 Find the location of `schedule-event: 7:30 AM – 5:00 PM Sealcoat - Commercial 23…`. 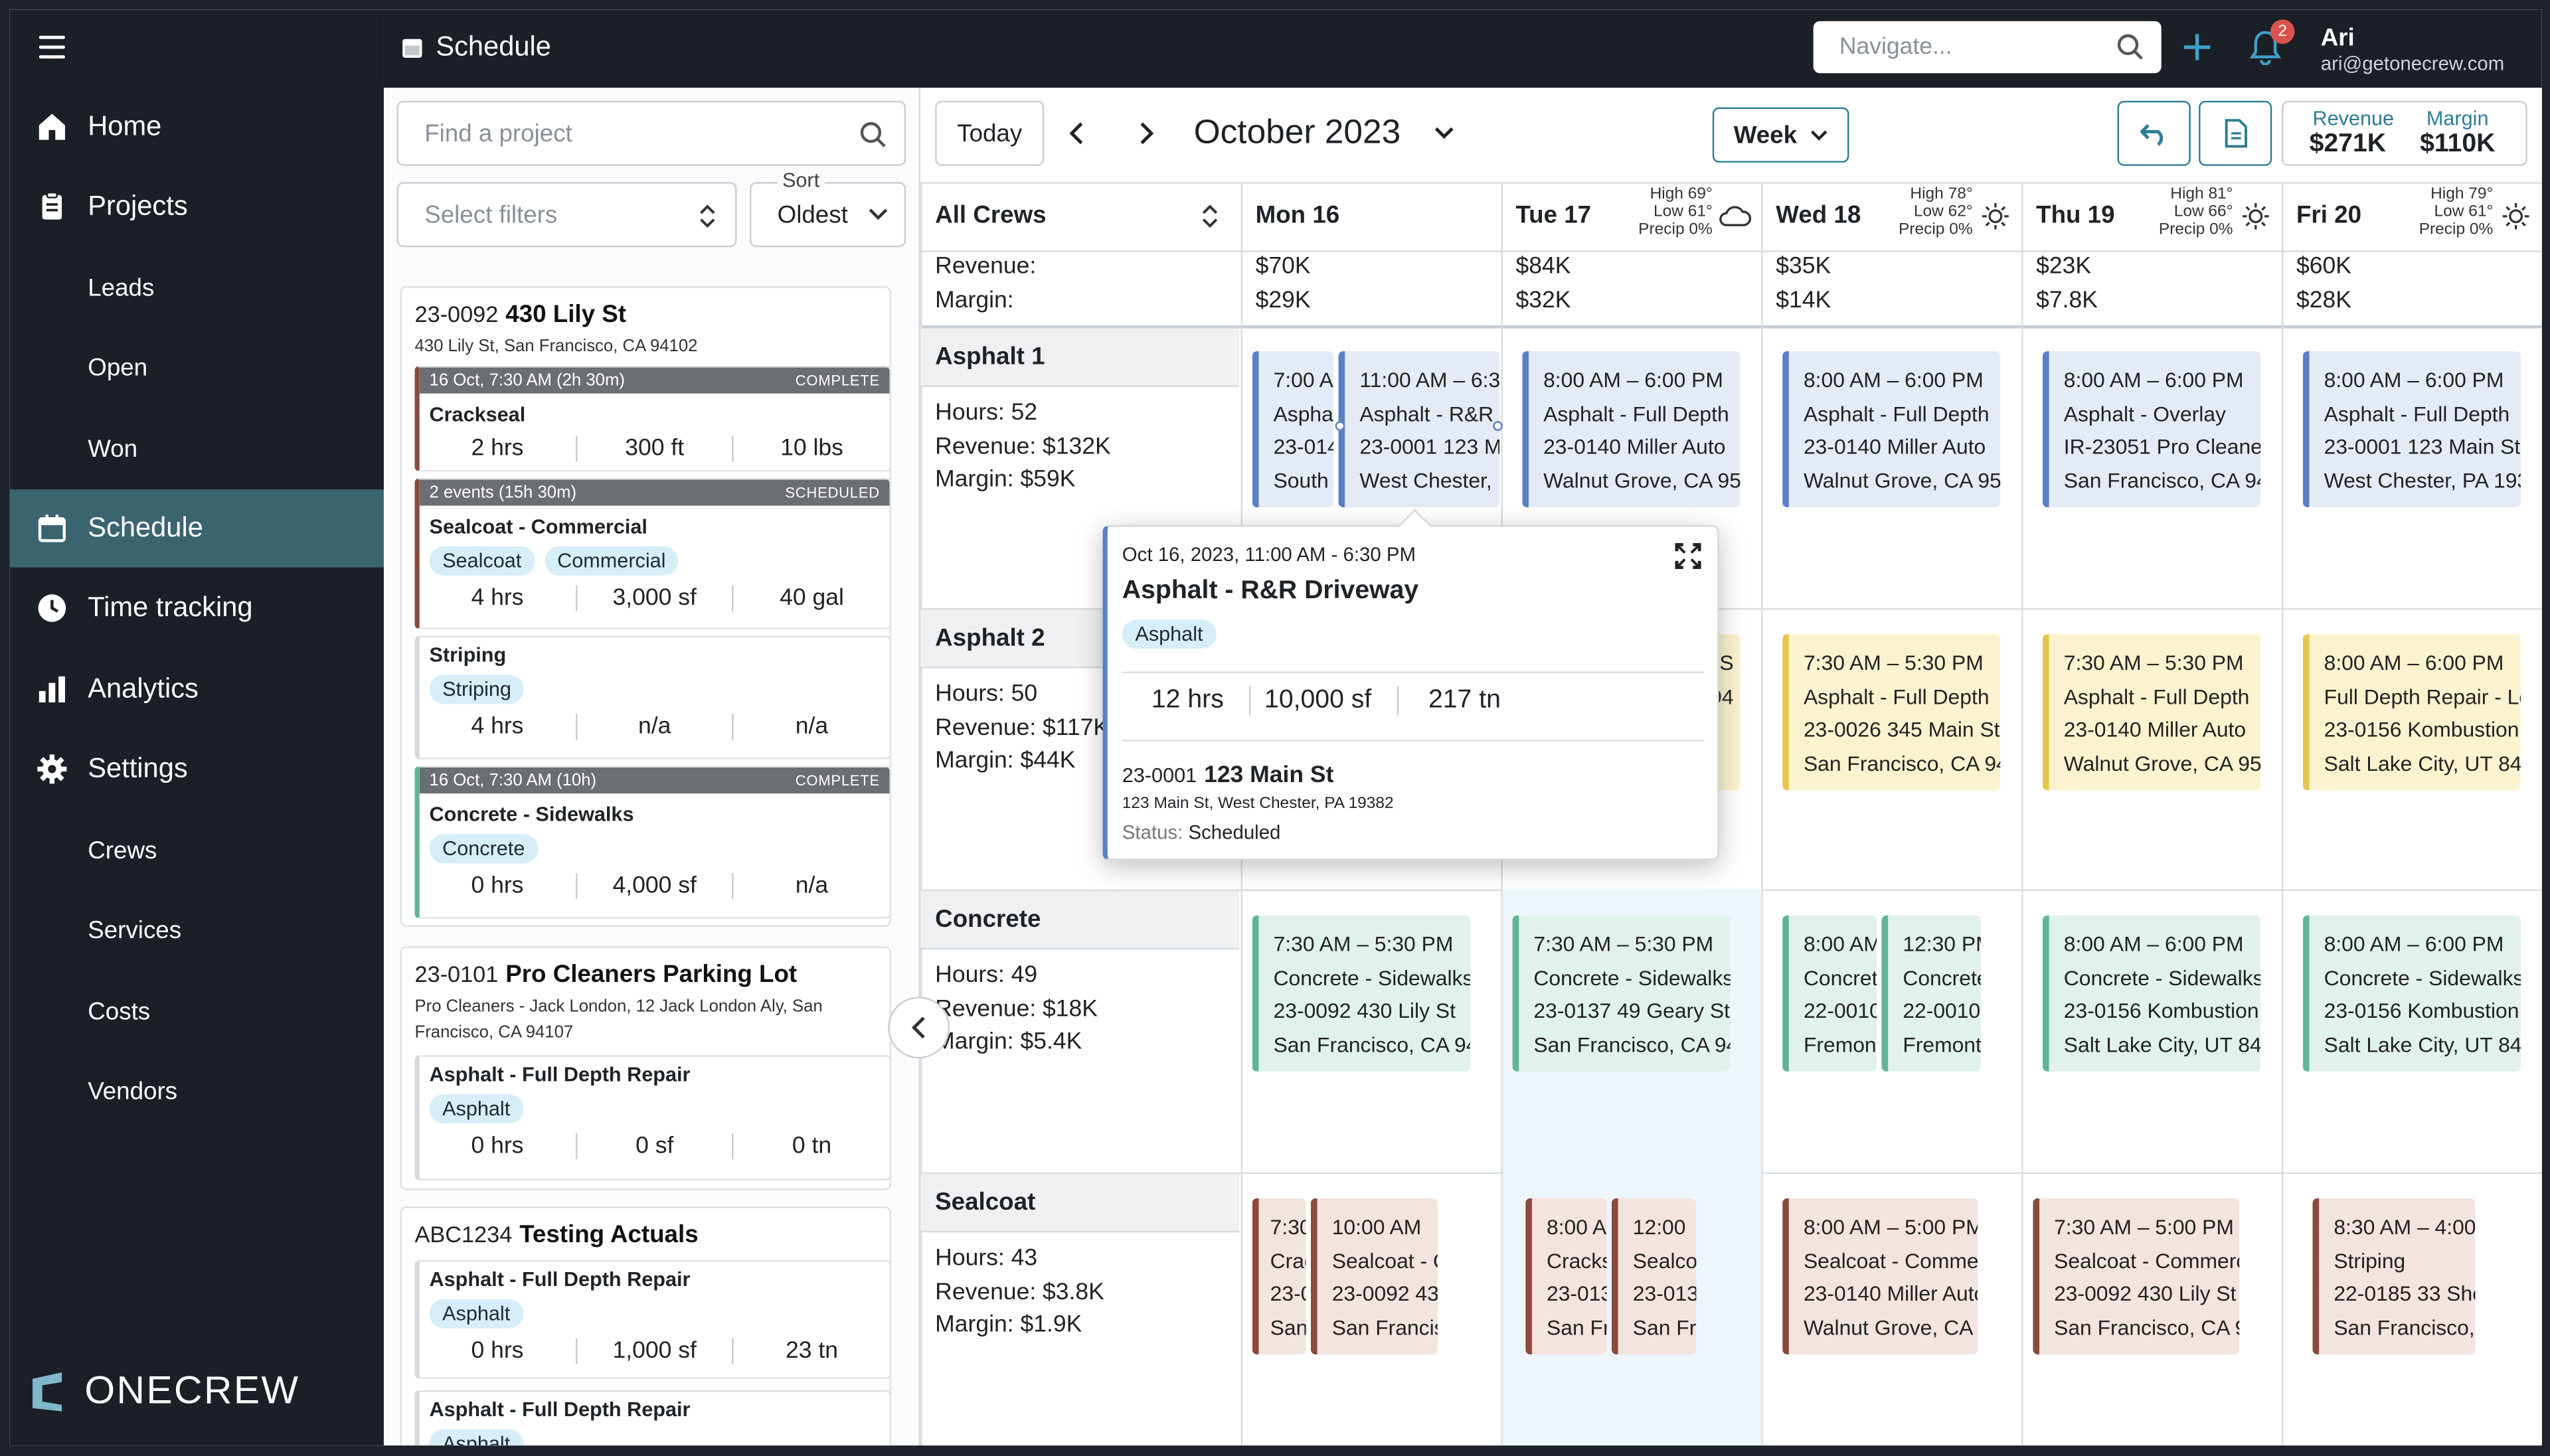

schedule-event: 7:30 AM – 5:00 PM Sealcoat - Commercial 23… is located at coordinates (2136, 1276).